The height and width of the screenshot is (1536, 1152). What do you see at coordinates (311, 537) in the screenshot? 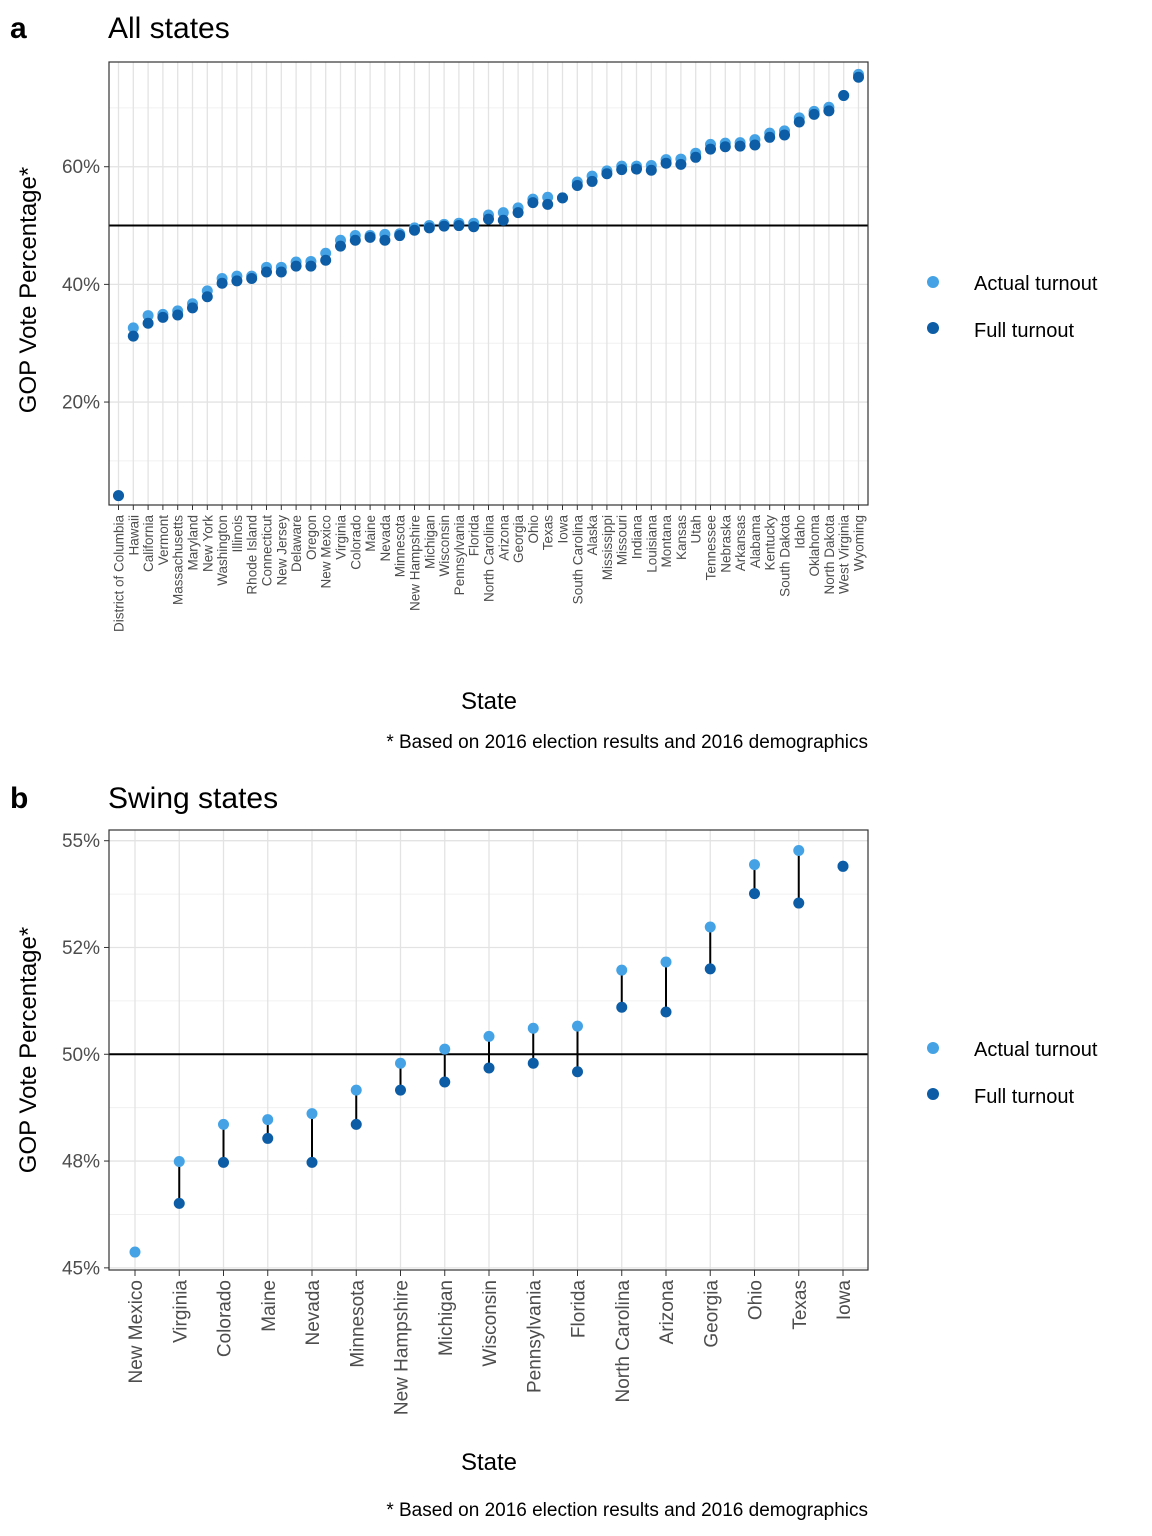
I see `x-tick-label-oregon: Oregon` at bounding box center [311, 537].